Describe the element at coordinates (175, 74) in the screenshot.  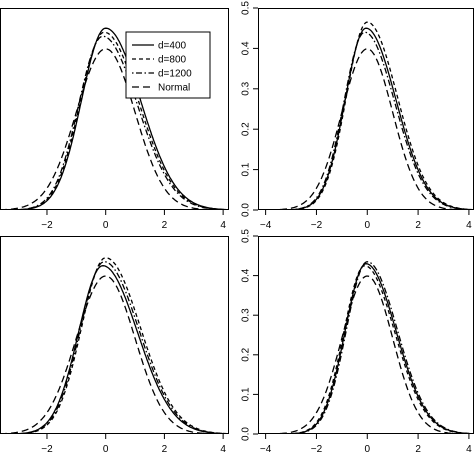
I see `legend-entry-label: d=1200` at that location.